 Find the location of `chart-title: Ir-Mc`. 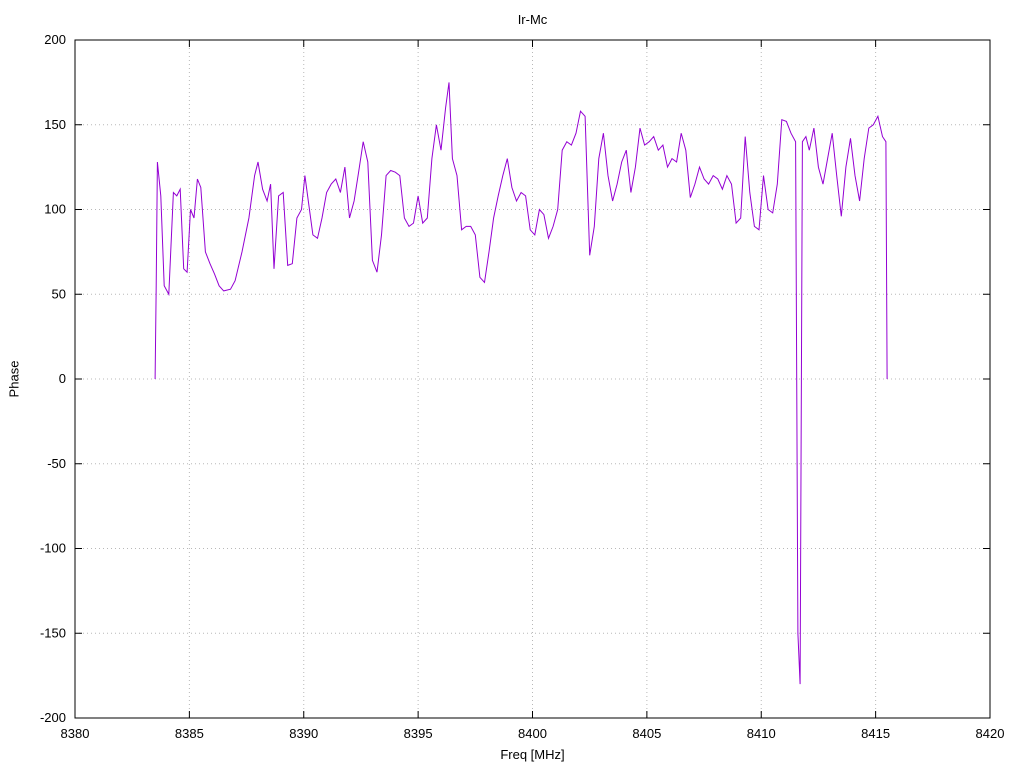

chart-title: Ir-Mc is located at coordinates (532, 19).